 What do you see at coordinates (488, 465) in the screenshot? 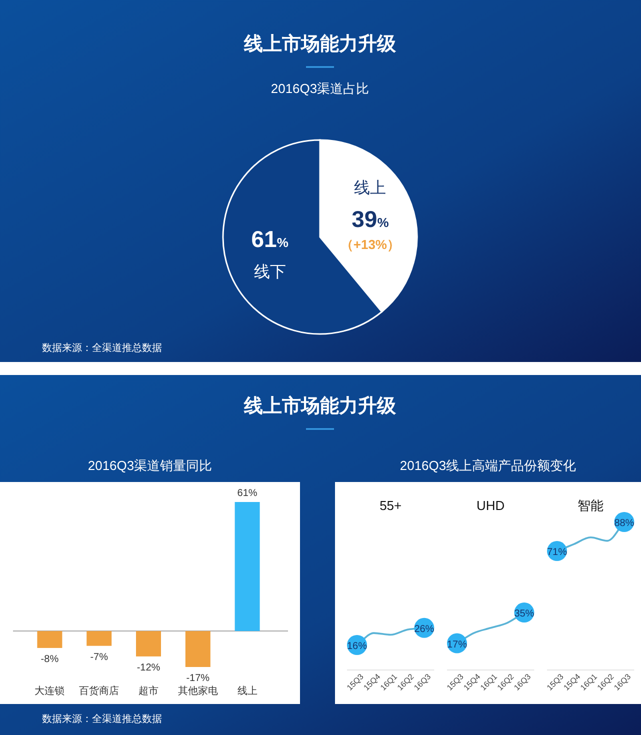
I see `text: 2016Q3线上高端产品份额变化` at bounding box center [488, 465].